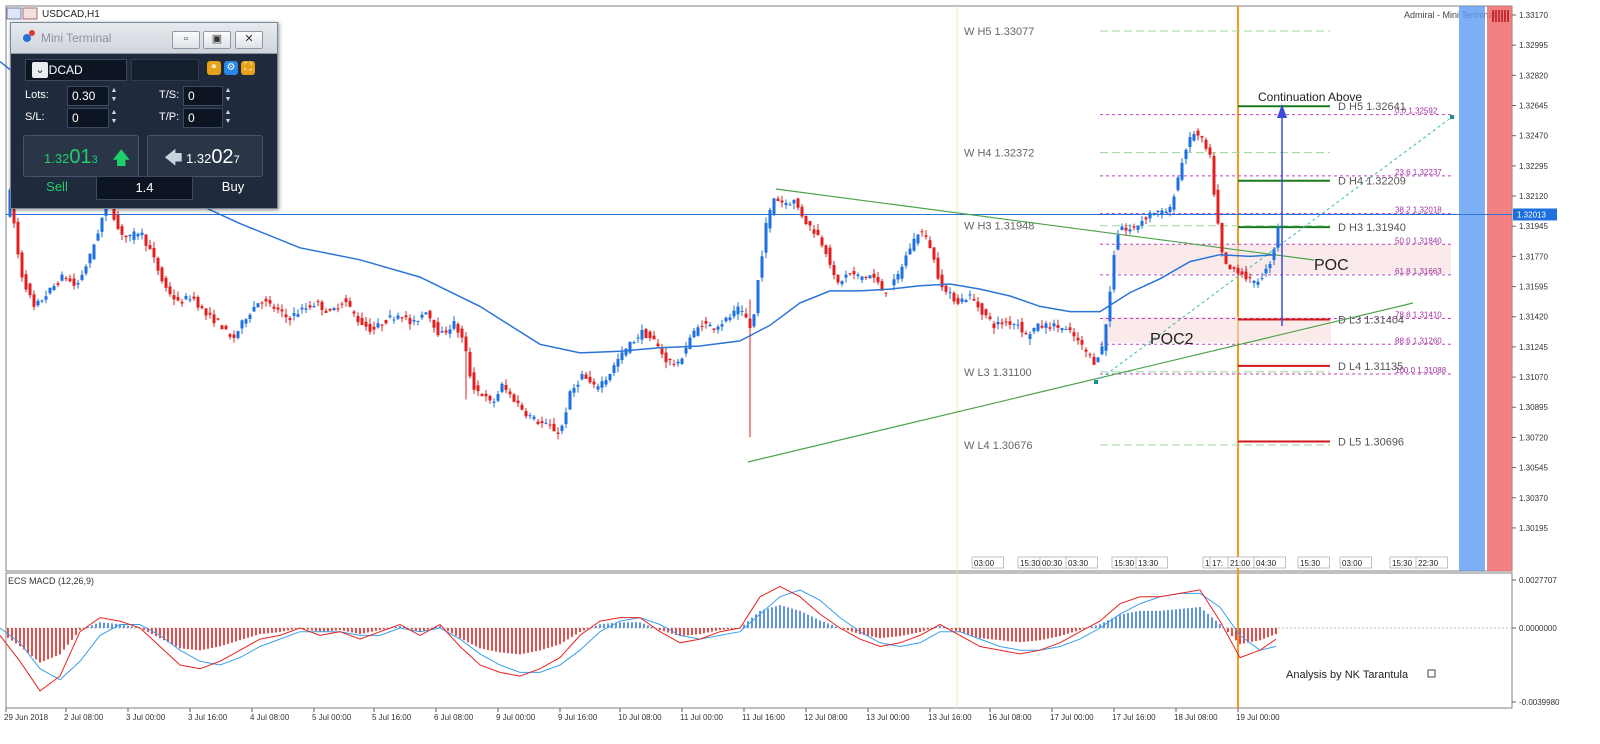 This screenshot has height=744, width=1600. Describe the element at coordinates (205, 156) in the screenshot. I see `buy-price-box: 🡄 1.32027` at that location.